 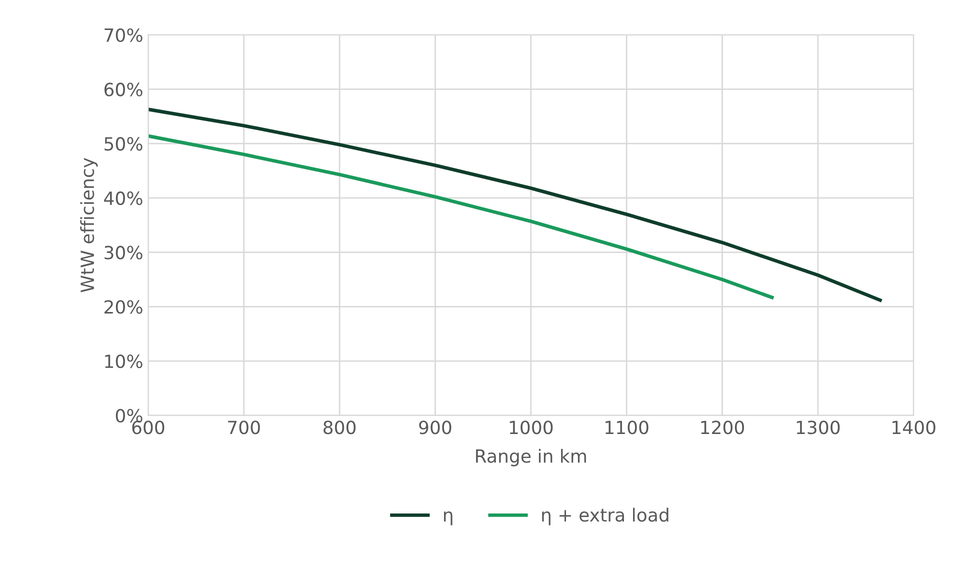 I want to click on x-axis-title: Range in km, so click(x=531, y=457).